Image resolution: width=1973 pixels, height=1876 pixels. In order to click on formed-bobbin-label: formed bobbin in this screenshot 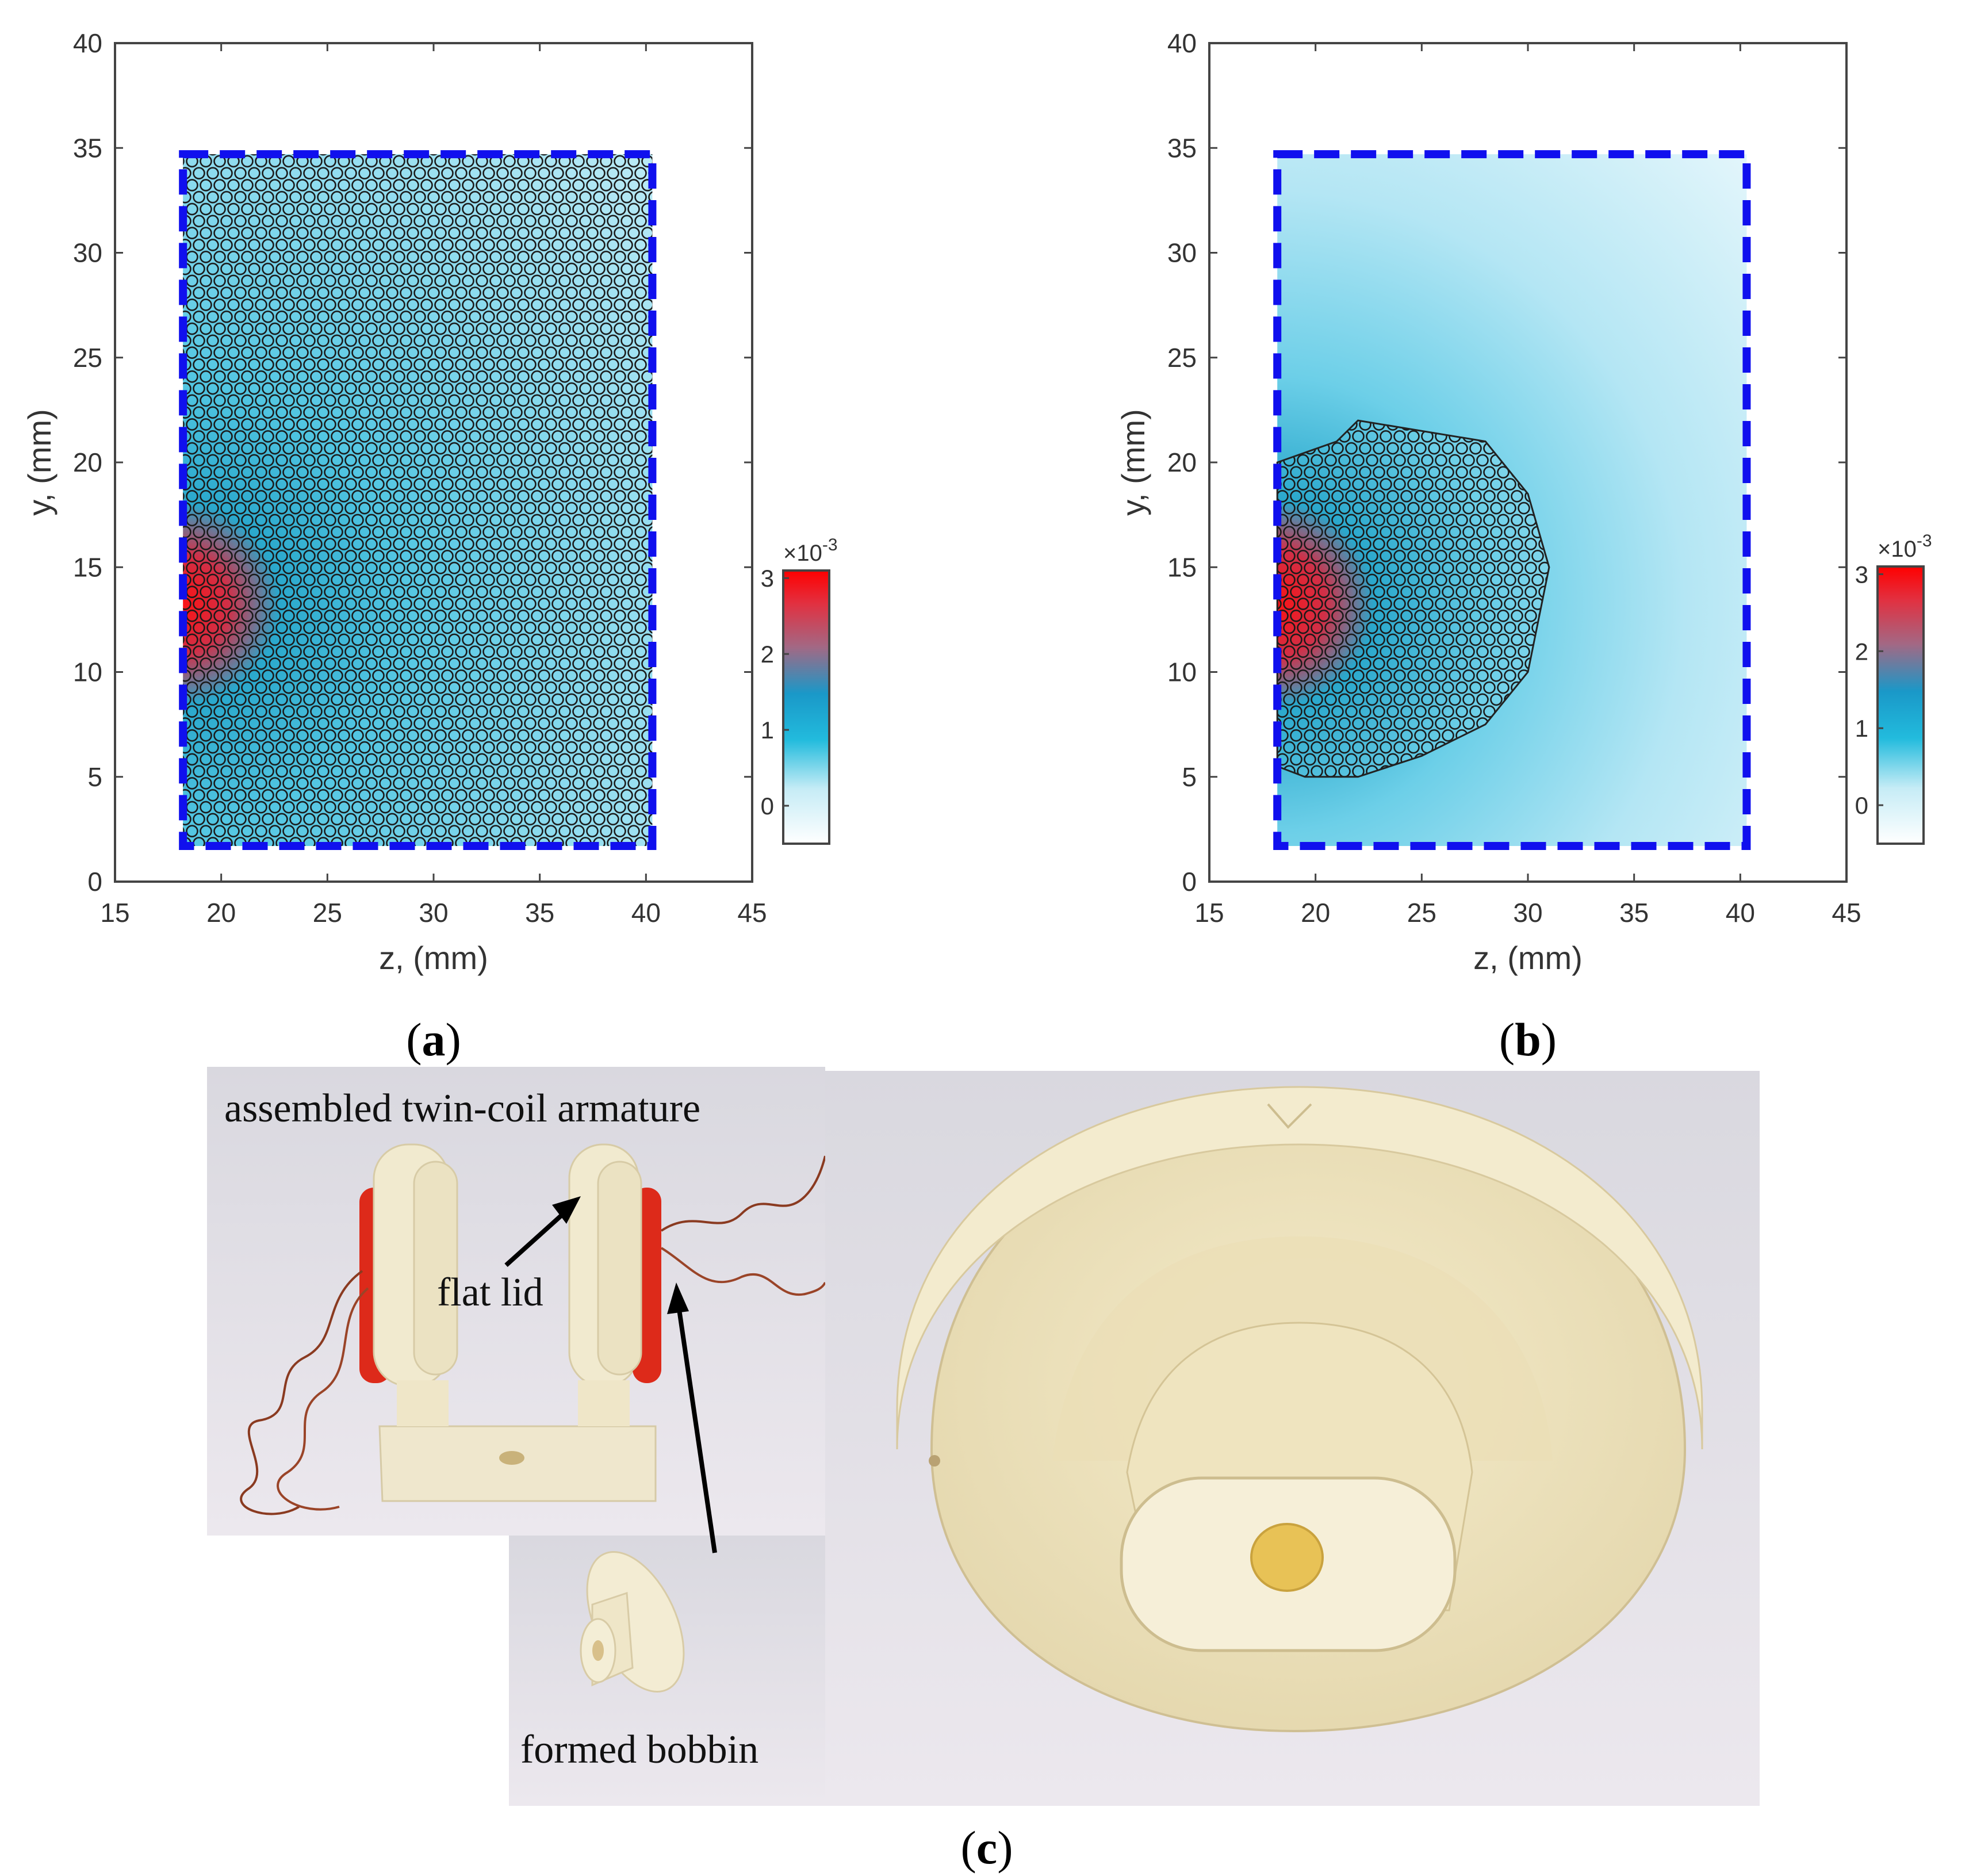, I will do `click(639, 1750)`.